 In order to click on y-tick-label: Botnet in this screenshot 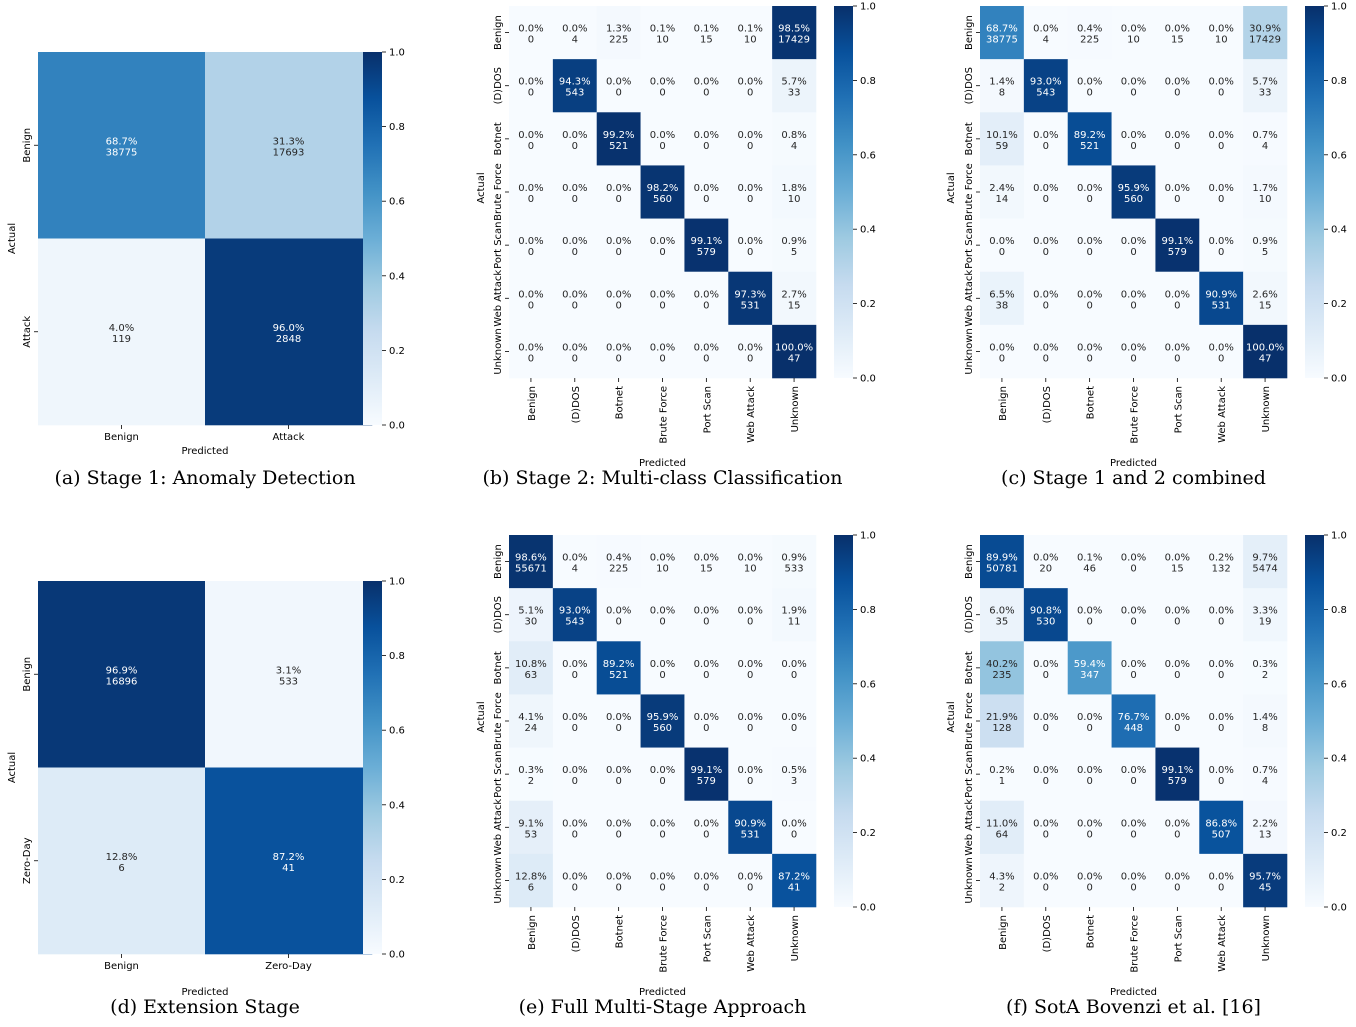, I will do `click(498, 667)`.